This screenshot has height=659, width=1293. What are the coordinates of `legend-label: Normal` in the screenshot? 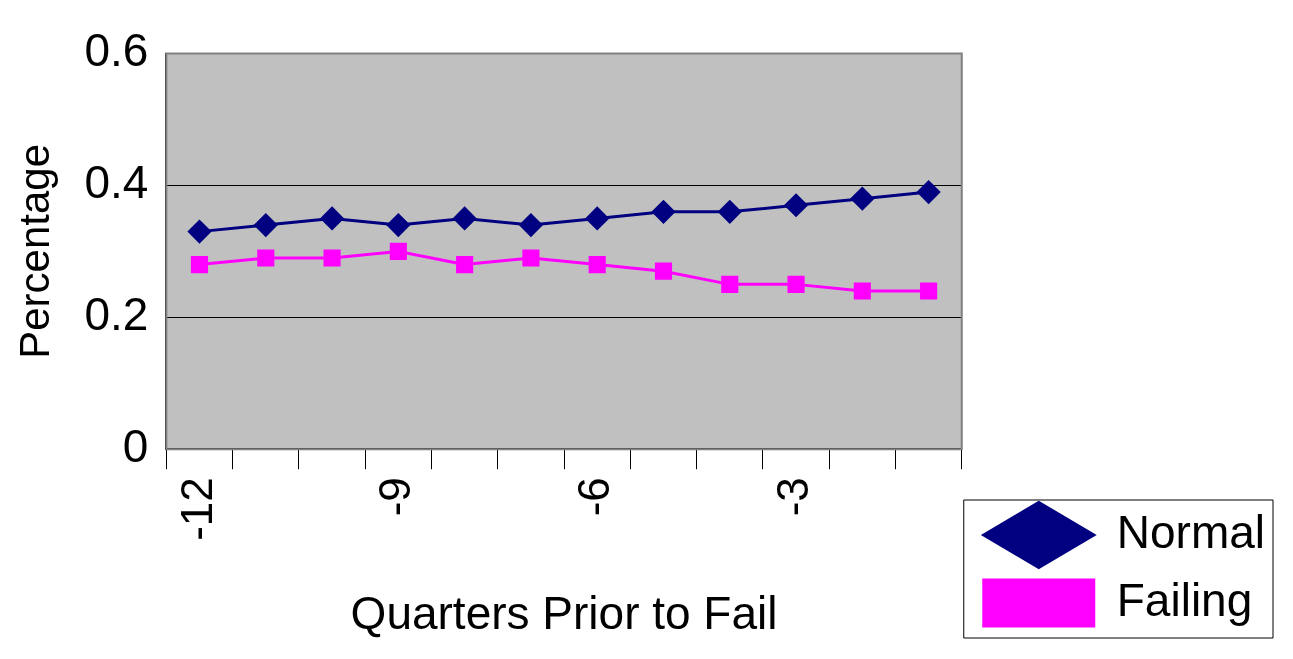 It's located at (1191, 531).